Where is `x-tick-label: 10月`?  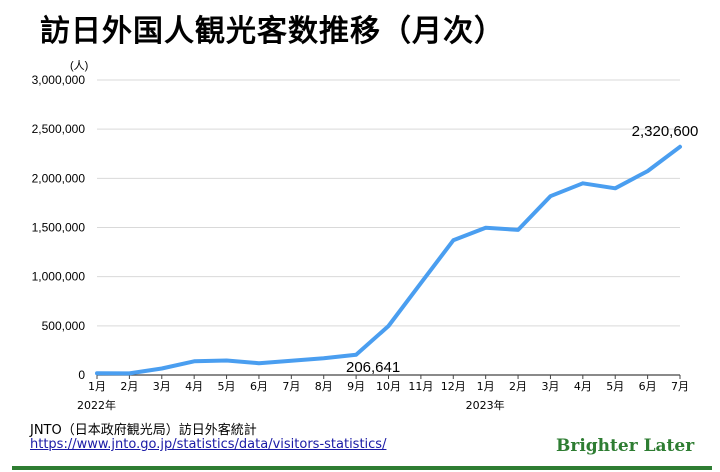 x-tick-label: 10月 is located at coordinates (388, 386).